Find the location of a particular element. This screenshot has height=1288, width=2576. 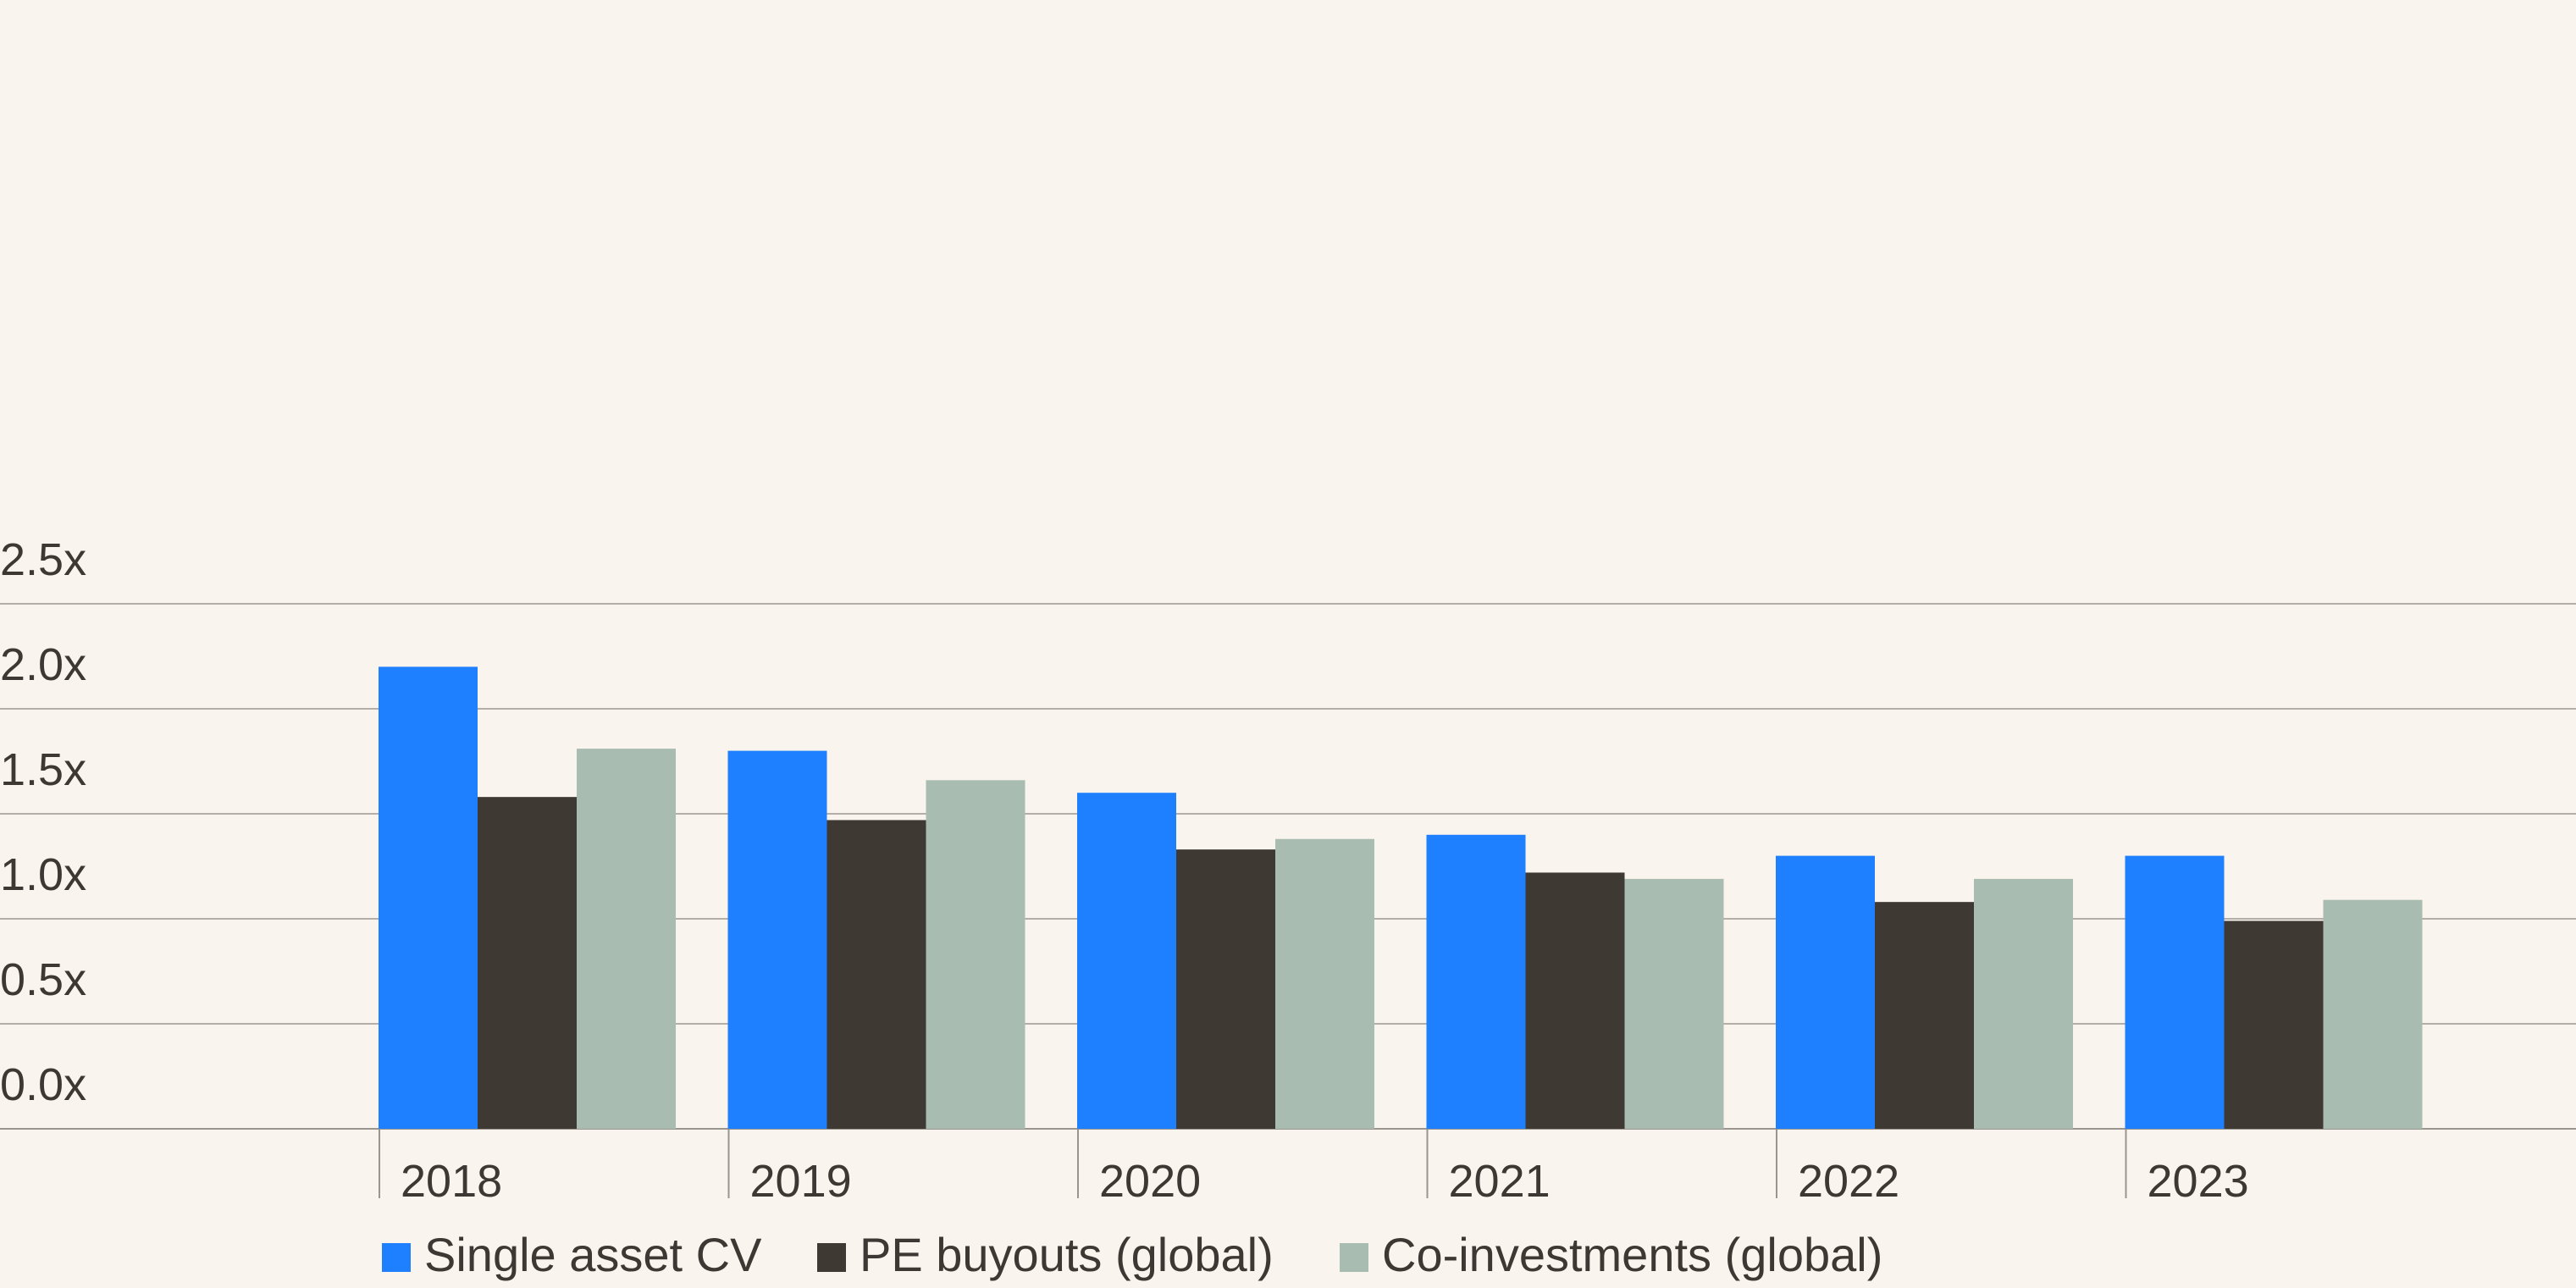

bar-single-asset-cv-2021 is located at coordinates (1476, 982).